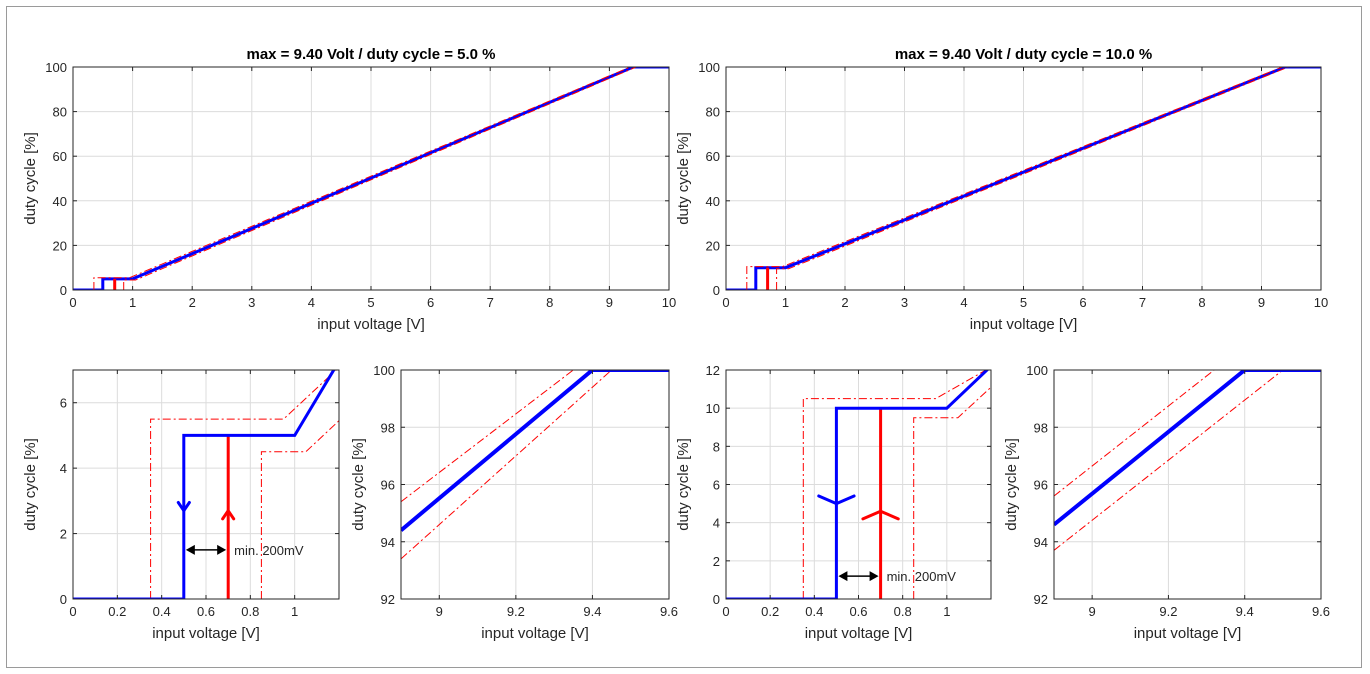 The image size is (1370, 674). Describe the element at coordinates (60, 156) in the screenshot. I see `y-tick-label: 60` at that location.